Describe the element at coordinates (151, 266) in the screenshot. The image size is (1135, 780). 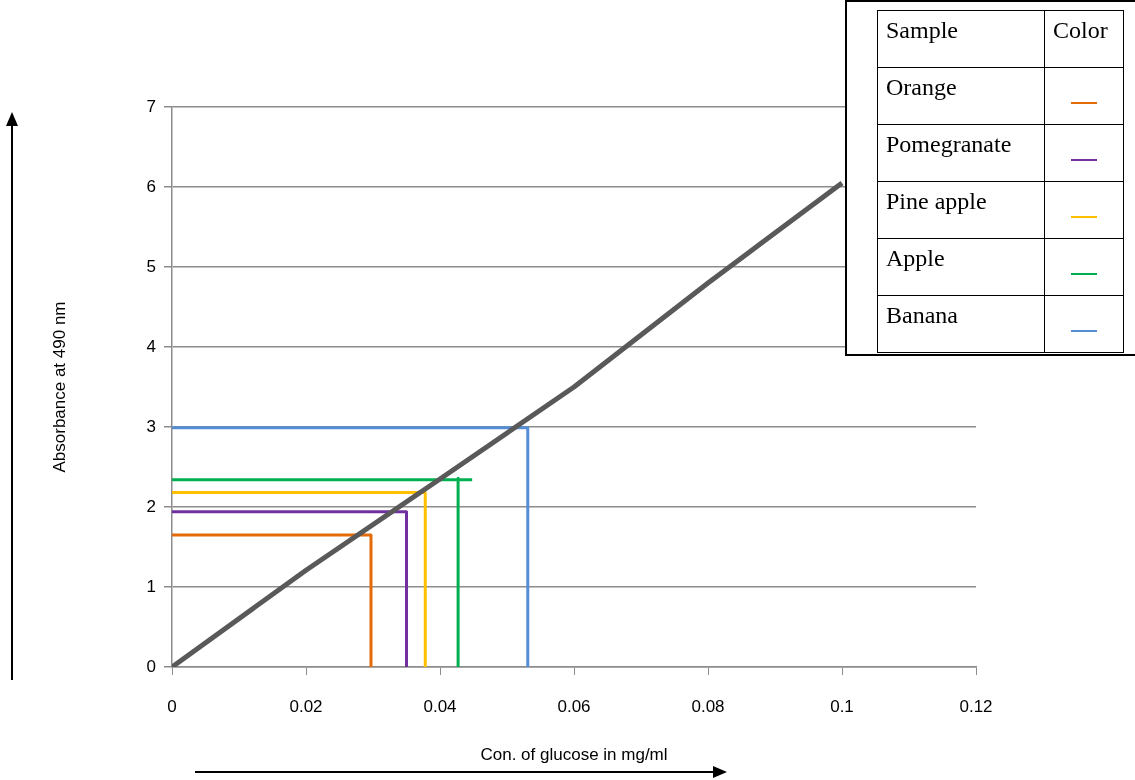
I see `y-tick-label: 5` at that location.